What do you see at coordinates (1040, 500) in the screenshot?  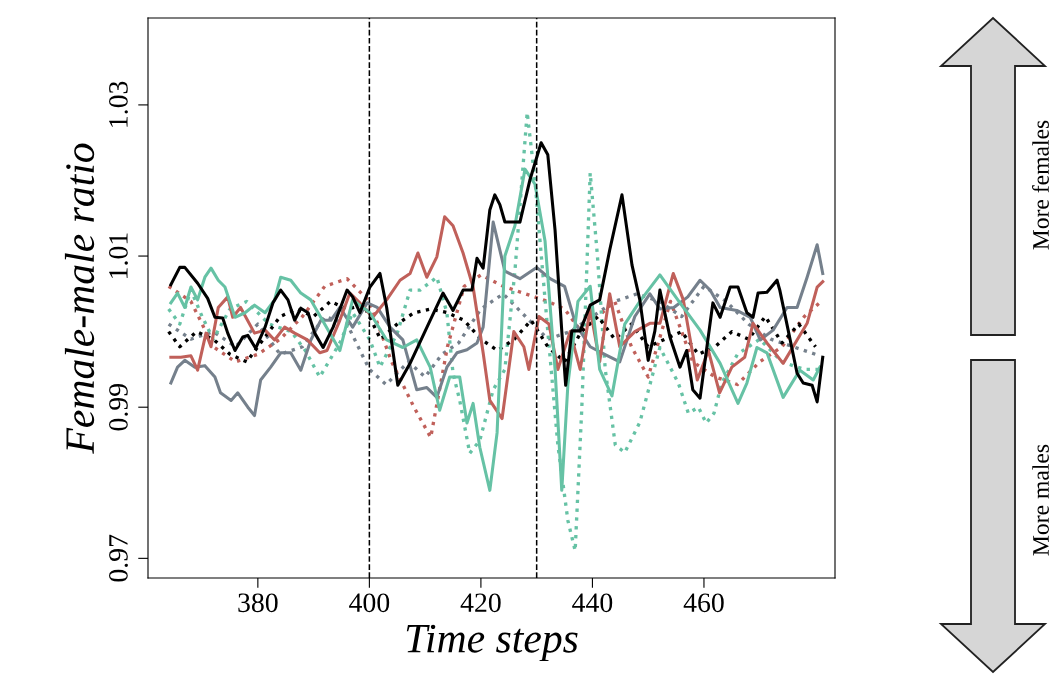 I see `text: More males` at bounding box center [1040, 500].